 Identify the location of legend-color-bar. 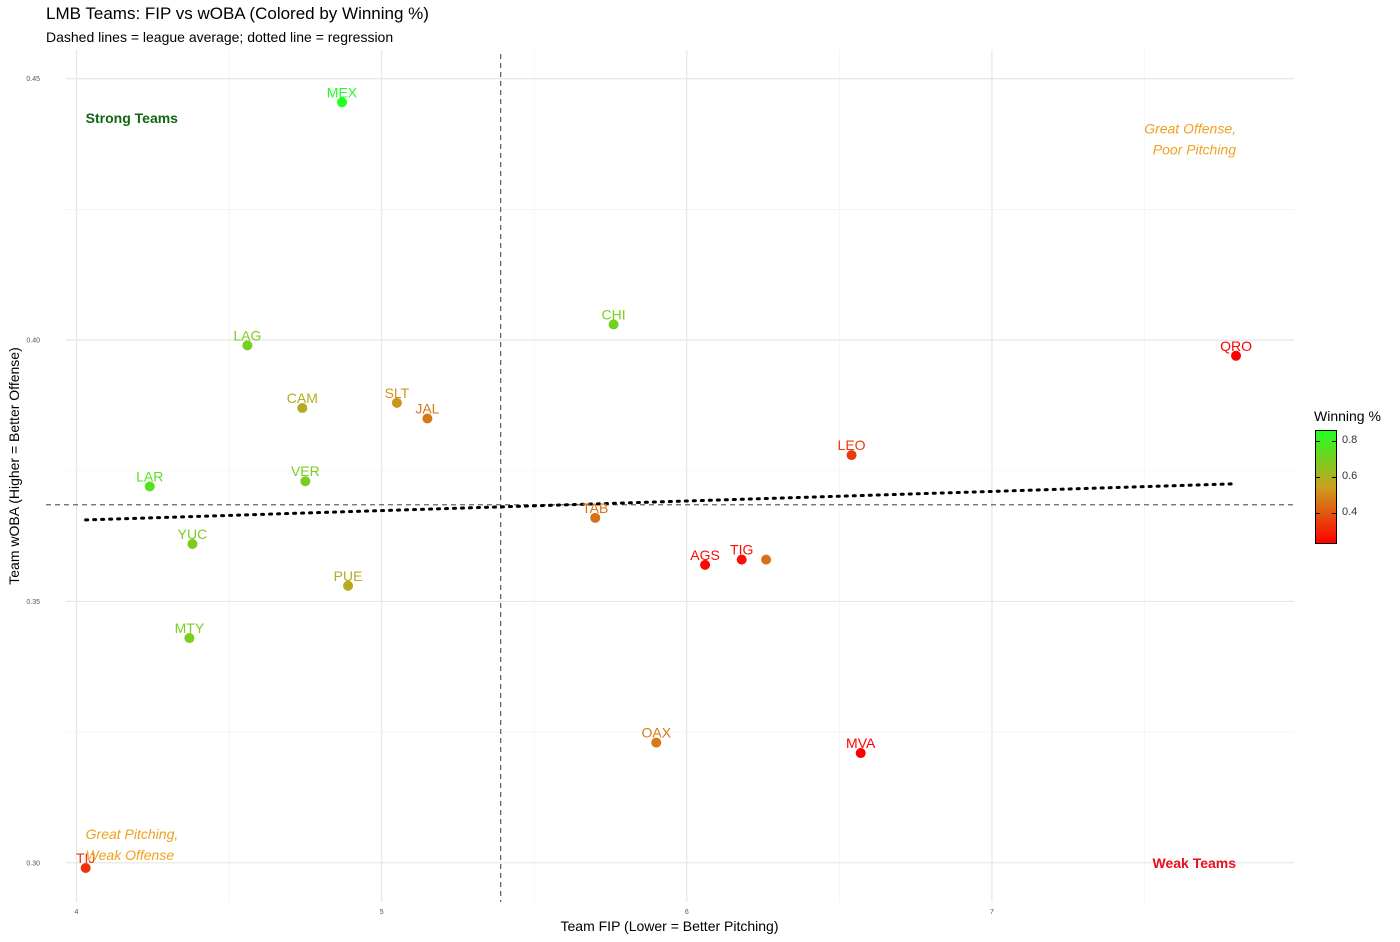
(1326, 487).